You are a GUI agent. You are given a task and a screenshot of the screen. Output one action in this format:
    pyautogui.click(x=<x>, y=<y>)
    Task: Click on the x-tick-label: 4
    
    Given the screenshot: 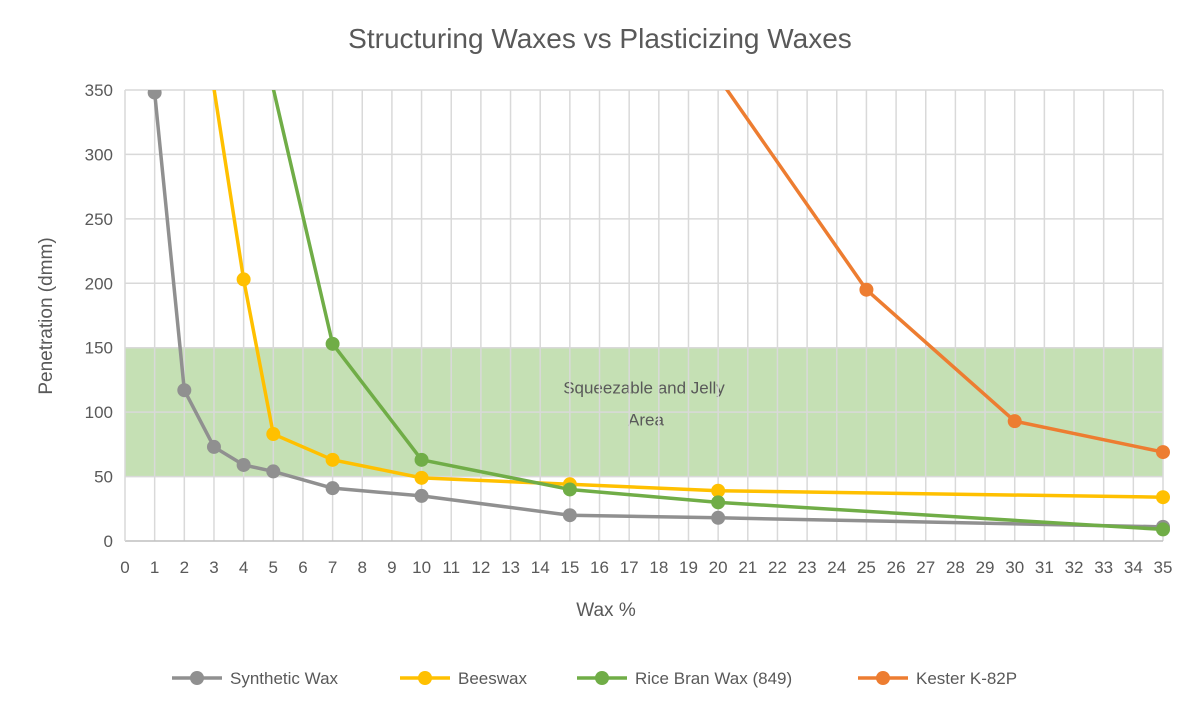 What is the action you would take?
    pyautogui.click(x=243, y=567)
    